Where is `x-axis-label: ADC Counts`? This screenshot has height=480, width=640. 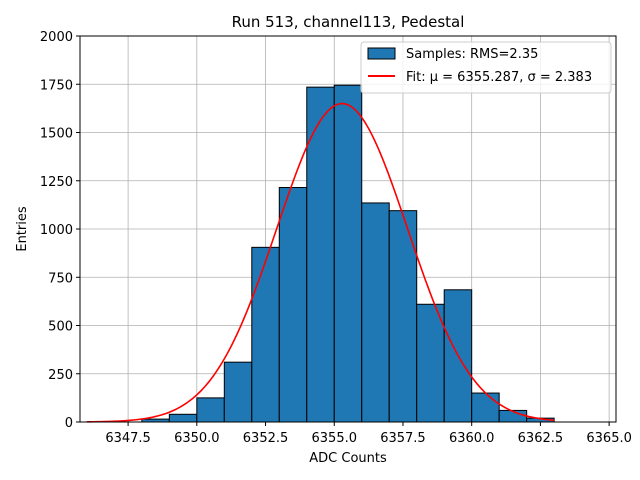 x-axis-label: ADC Counts is located at coordinates (348, 458).